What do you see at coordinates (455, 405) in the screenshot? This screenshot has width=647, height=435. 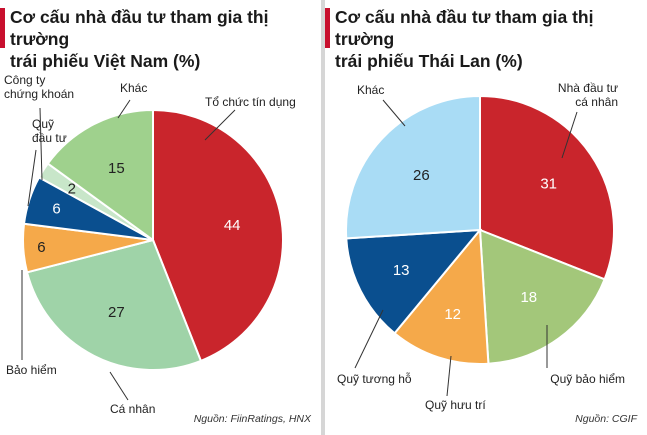 I see `slice-label-quy-huu-tri: Quỹ hưu trí` at bounding box center [455, 405].